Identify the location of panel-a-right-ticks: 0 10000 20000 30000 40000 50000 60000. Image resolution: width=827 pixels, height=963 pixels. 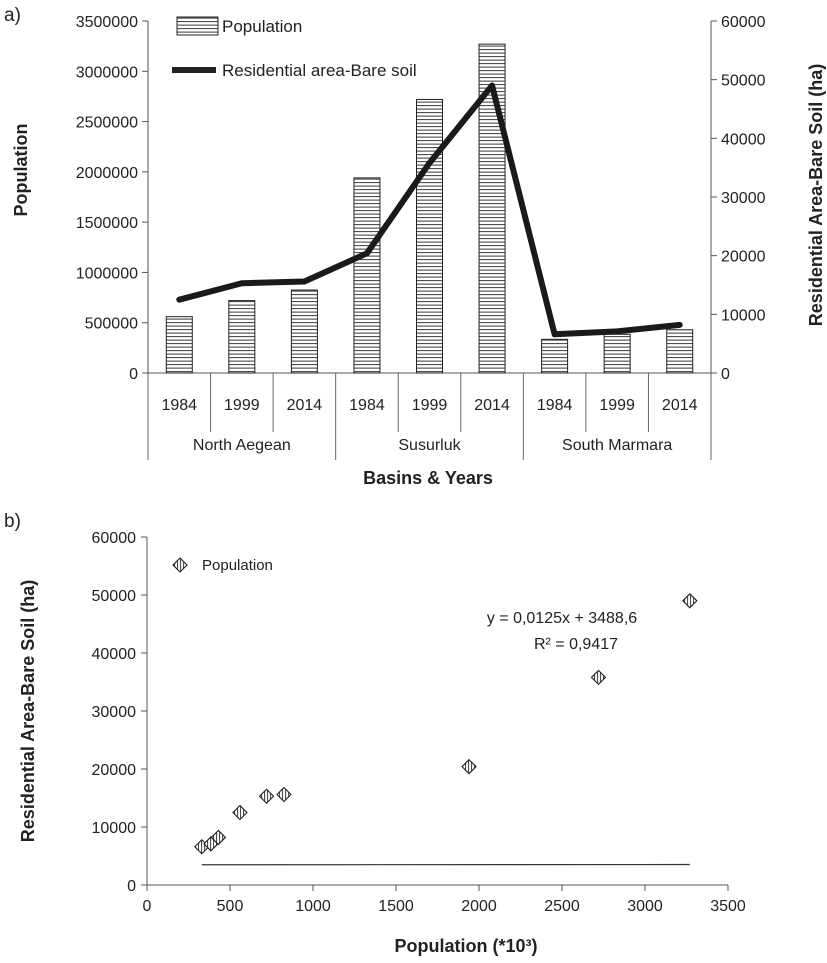
(738, 198).